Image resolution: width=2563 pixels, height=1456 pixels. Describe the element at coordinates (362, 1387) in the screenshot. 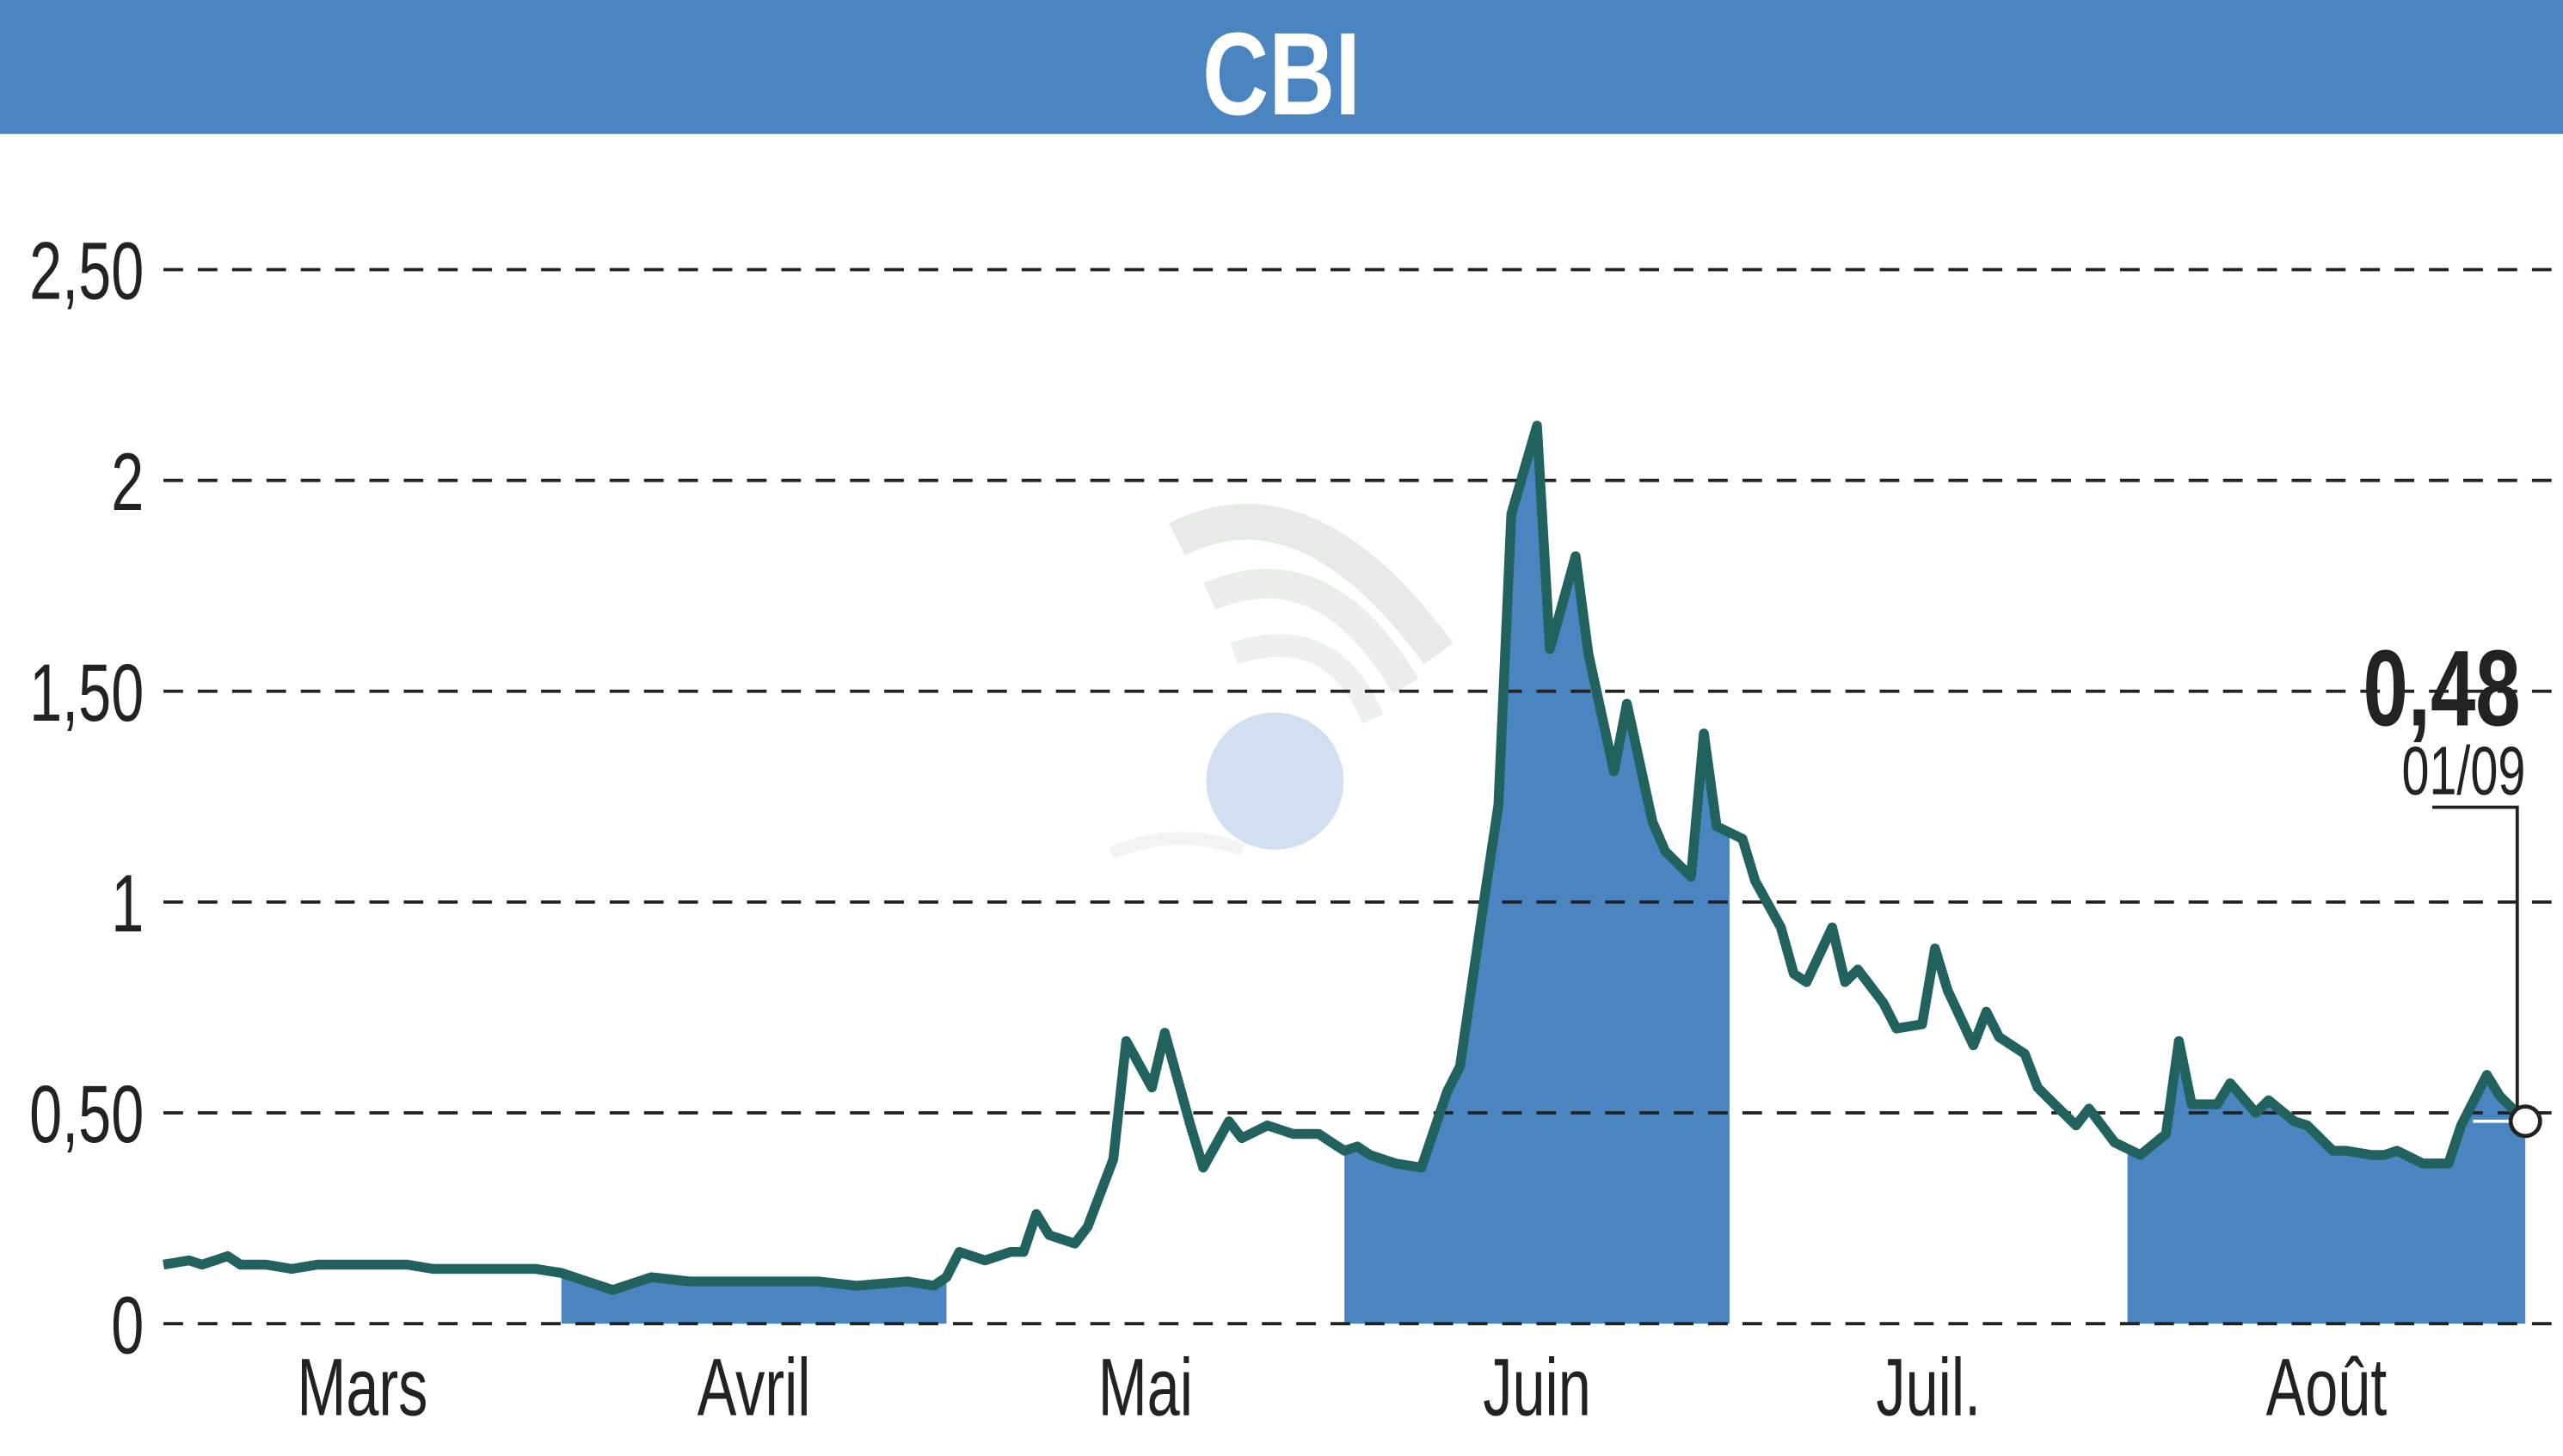

I see `x-tick-label: Mars` at that location.